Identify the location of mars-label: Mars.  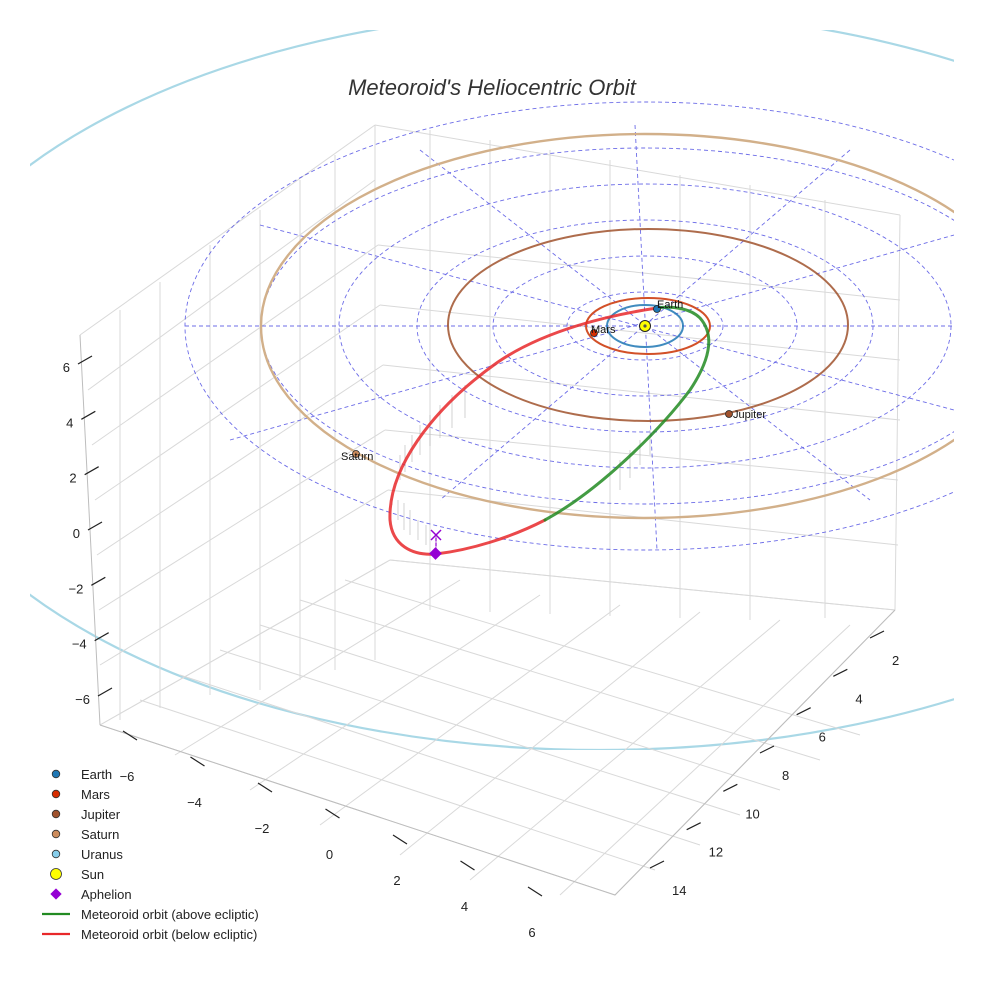
(603, 330).